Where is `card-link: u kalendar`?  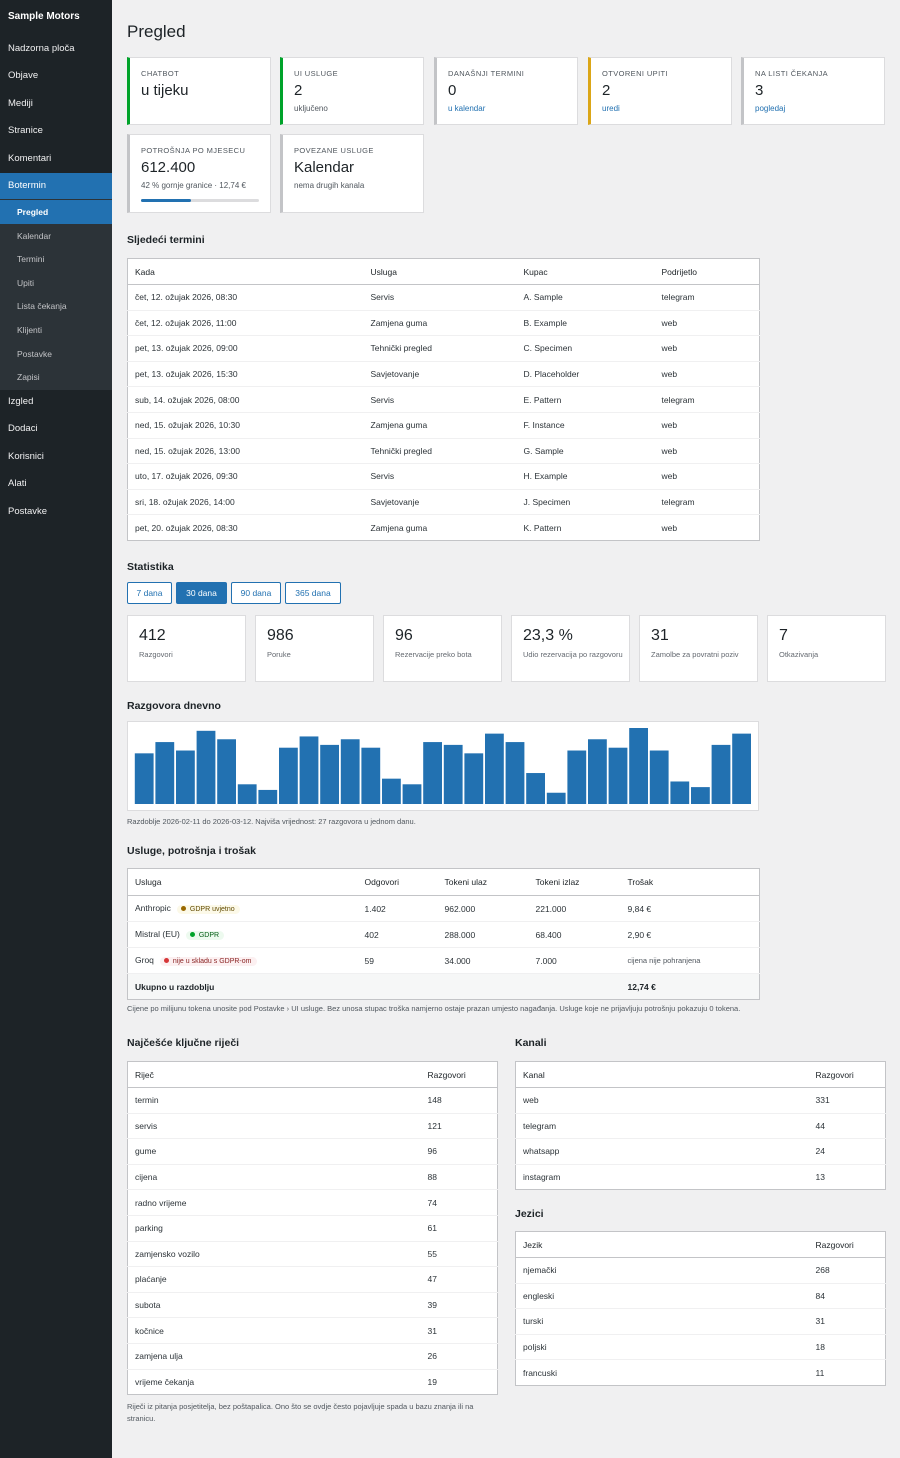
card-link: u kalendar is located at coordinates (467, 108).